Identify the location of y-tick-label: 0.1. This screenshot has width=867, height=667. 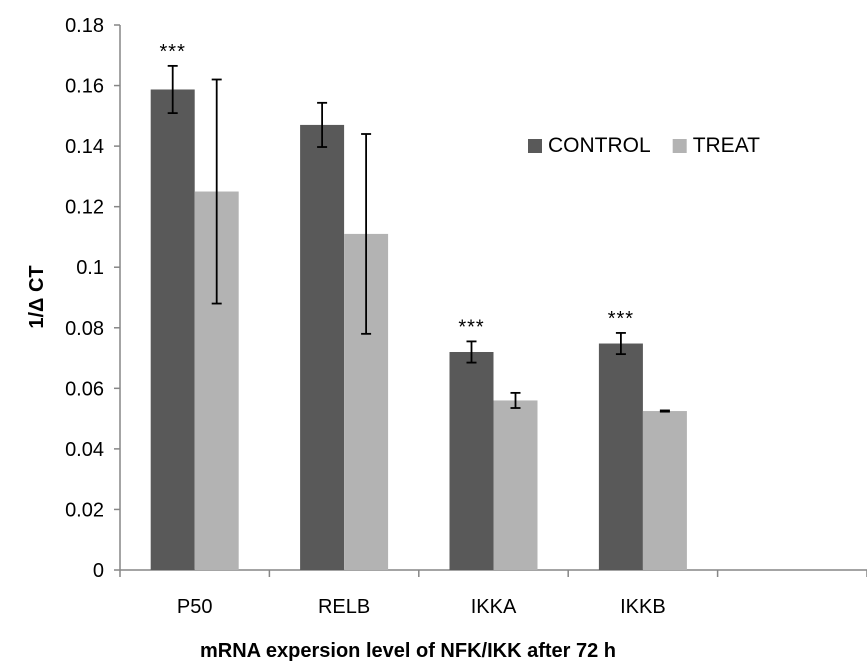
(90, 268).